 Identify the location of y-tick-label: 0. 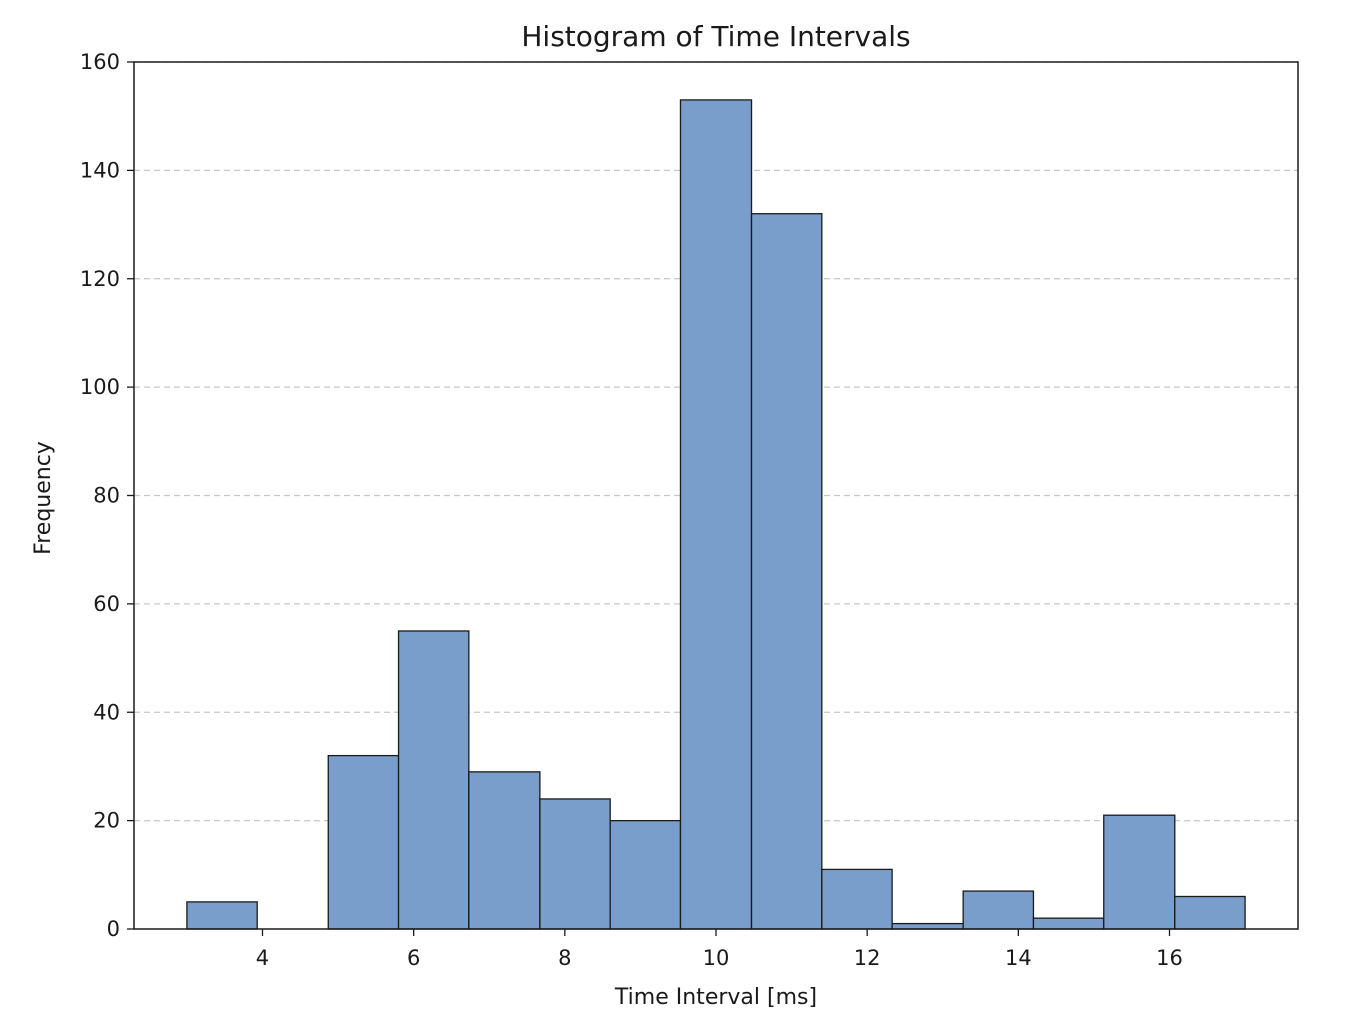
(113, 929).